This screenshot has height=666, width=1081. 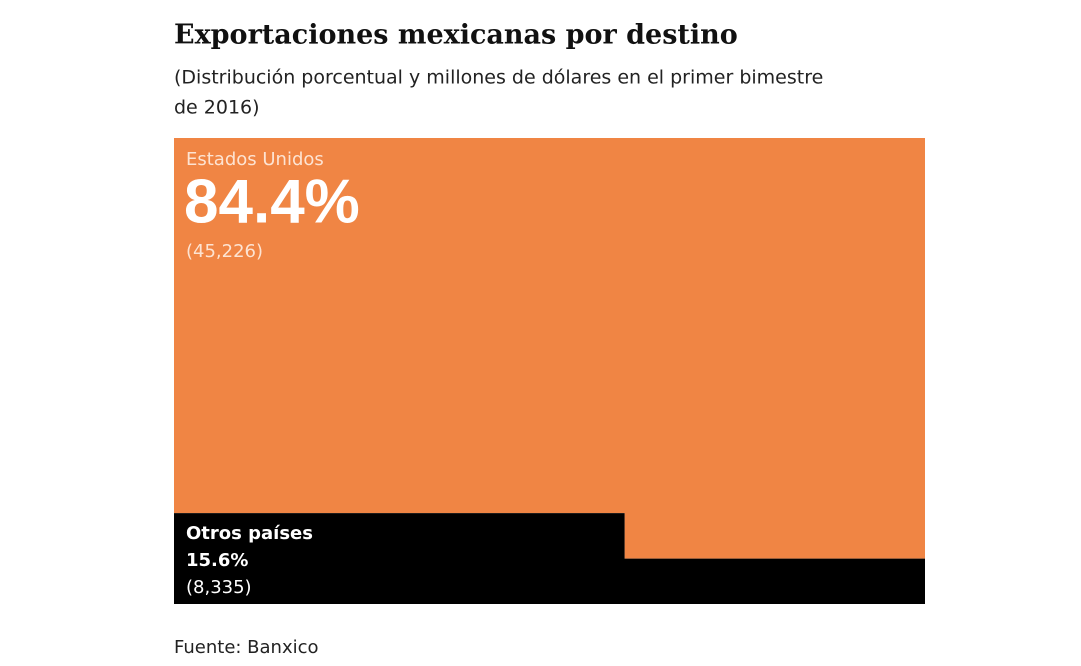 What do you see at coordinates (456, 35) in the screenshot?
I see `chart-title: Exportaciones mexicanas por destino` at bounding box center [456, 35].